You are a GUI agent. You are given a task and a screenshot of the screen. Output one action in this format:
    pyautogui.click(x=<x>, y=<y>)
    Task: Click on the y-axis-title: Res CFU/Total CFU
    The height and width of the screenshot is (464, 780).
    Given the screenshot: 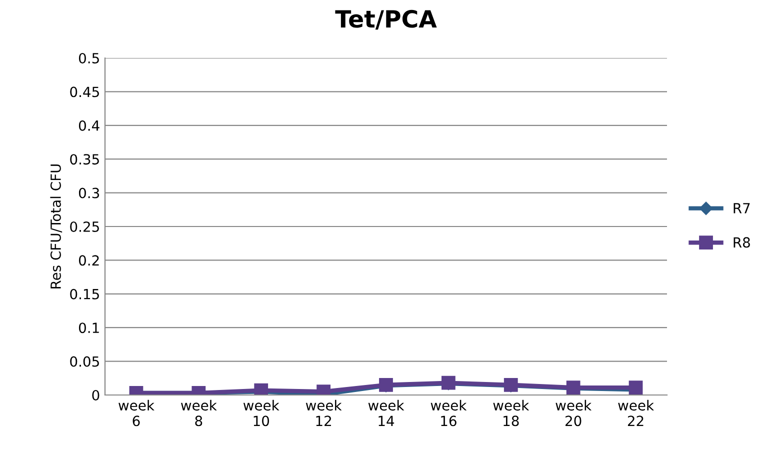 What is the action you would take?
    pyautogui.click(x=56, y=226)
    